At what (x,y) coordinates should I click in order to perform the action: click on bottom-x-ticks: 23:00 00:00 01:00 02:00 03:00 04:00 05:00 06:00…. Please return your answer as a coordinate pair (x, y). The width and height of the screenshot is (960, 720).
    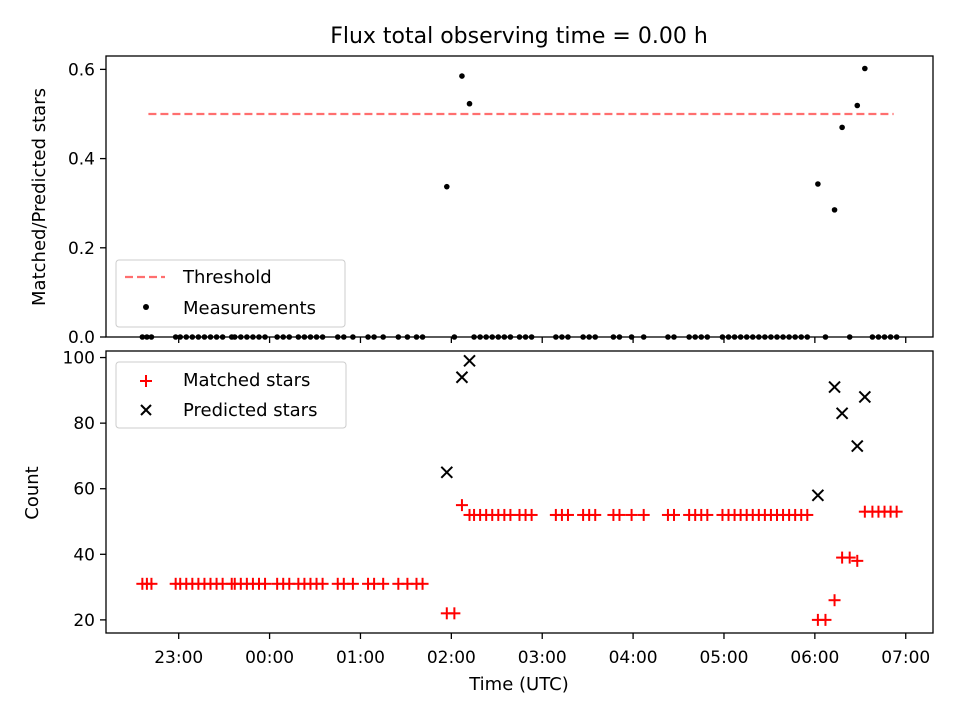
    Looking at the image, I should click on (542, 650).